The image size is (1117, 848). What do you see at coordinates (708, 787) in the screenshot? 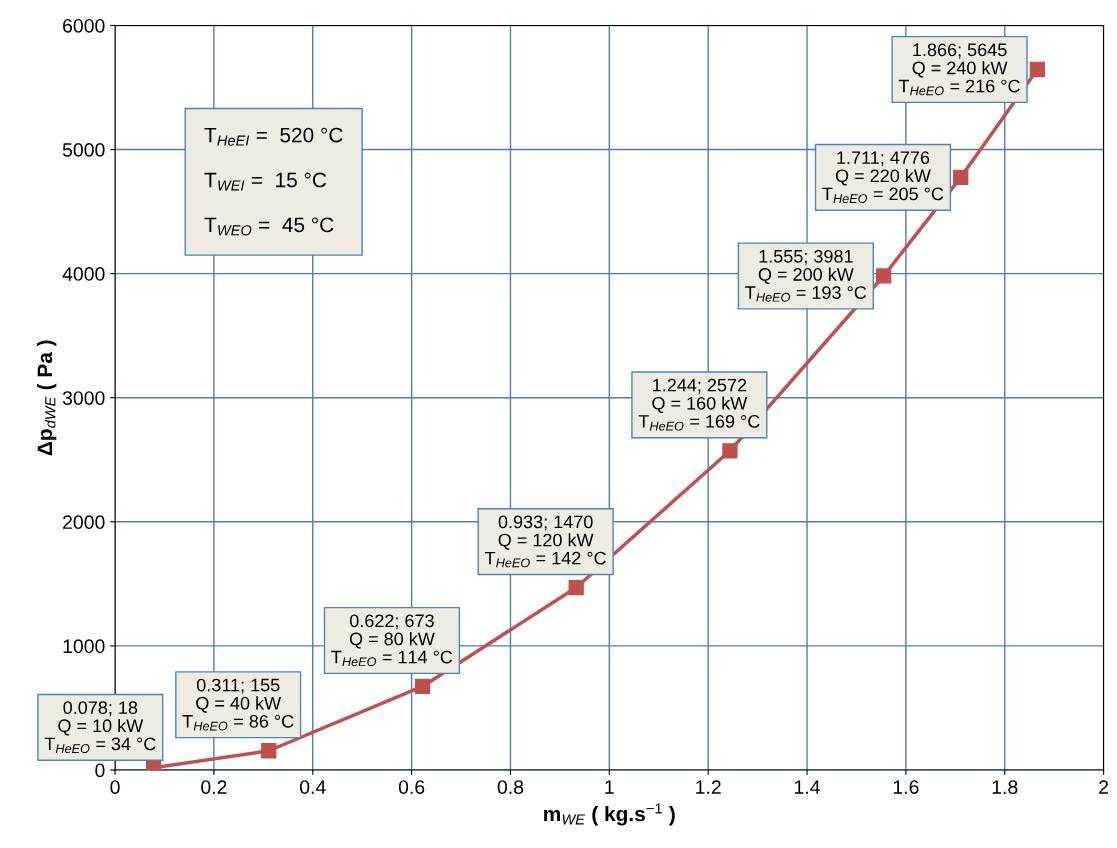
I see `x-tick-label: 1.2` at bounding box center [708, 787].